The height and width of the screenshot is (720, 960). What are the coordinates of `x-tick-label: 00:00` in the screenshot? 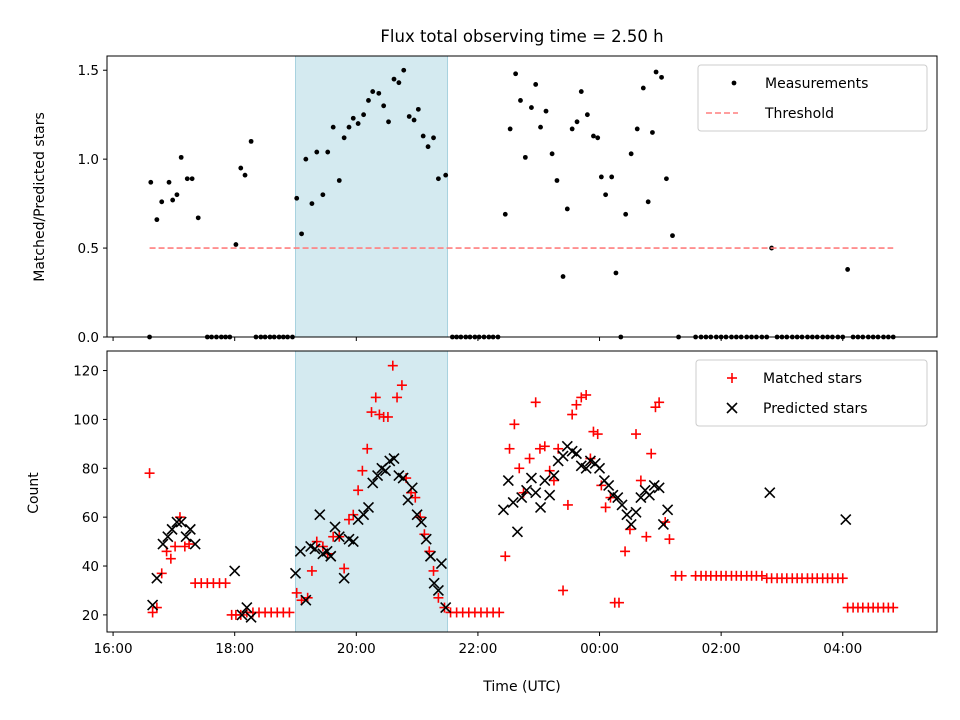 It's located at (599, 649).